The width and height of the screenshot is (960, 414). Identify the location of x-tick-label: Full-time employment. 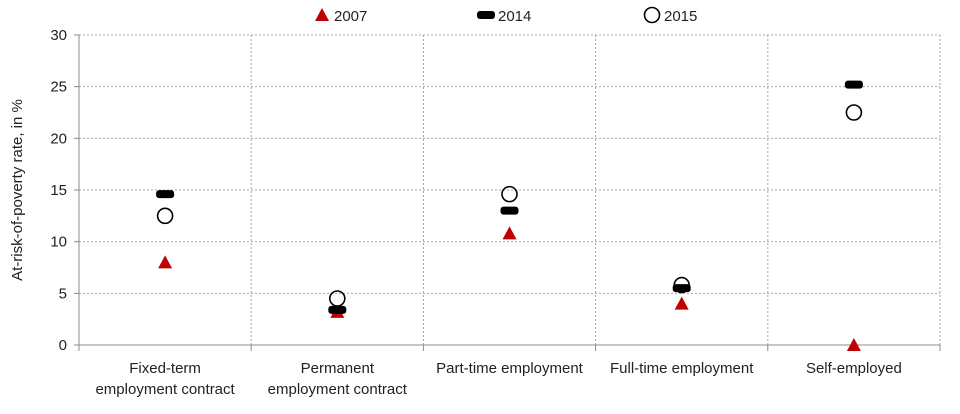
(682, 368).